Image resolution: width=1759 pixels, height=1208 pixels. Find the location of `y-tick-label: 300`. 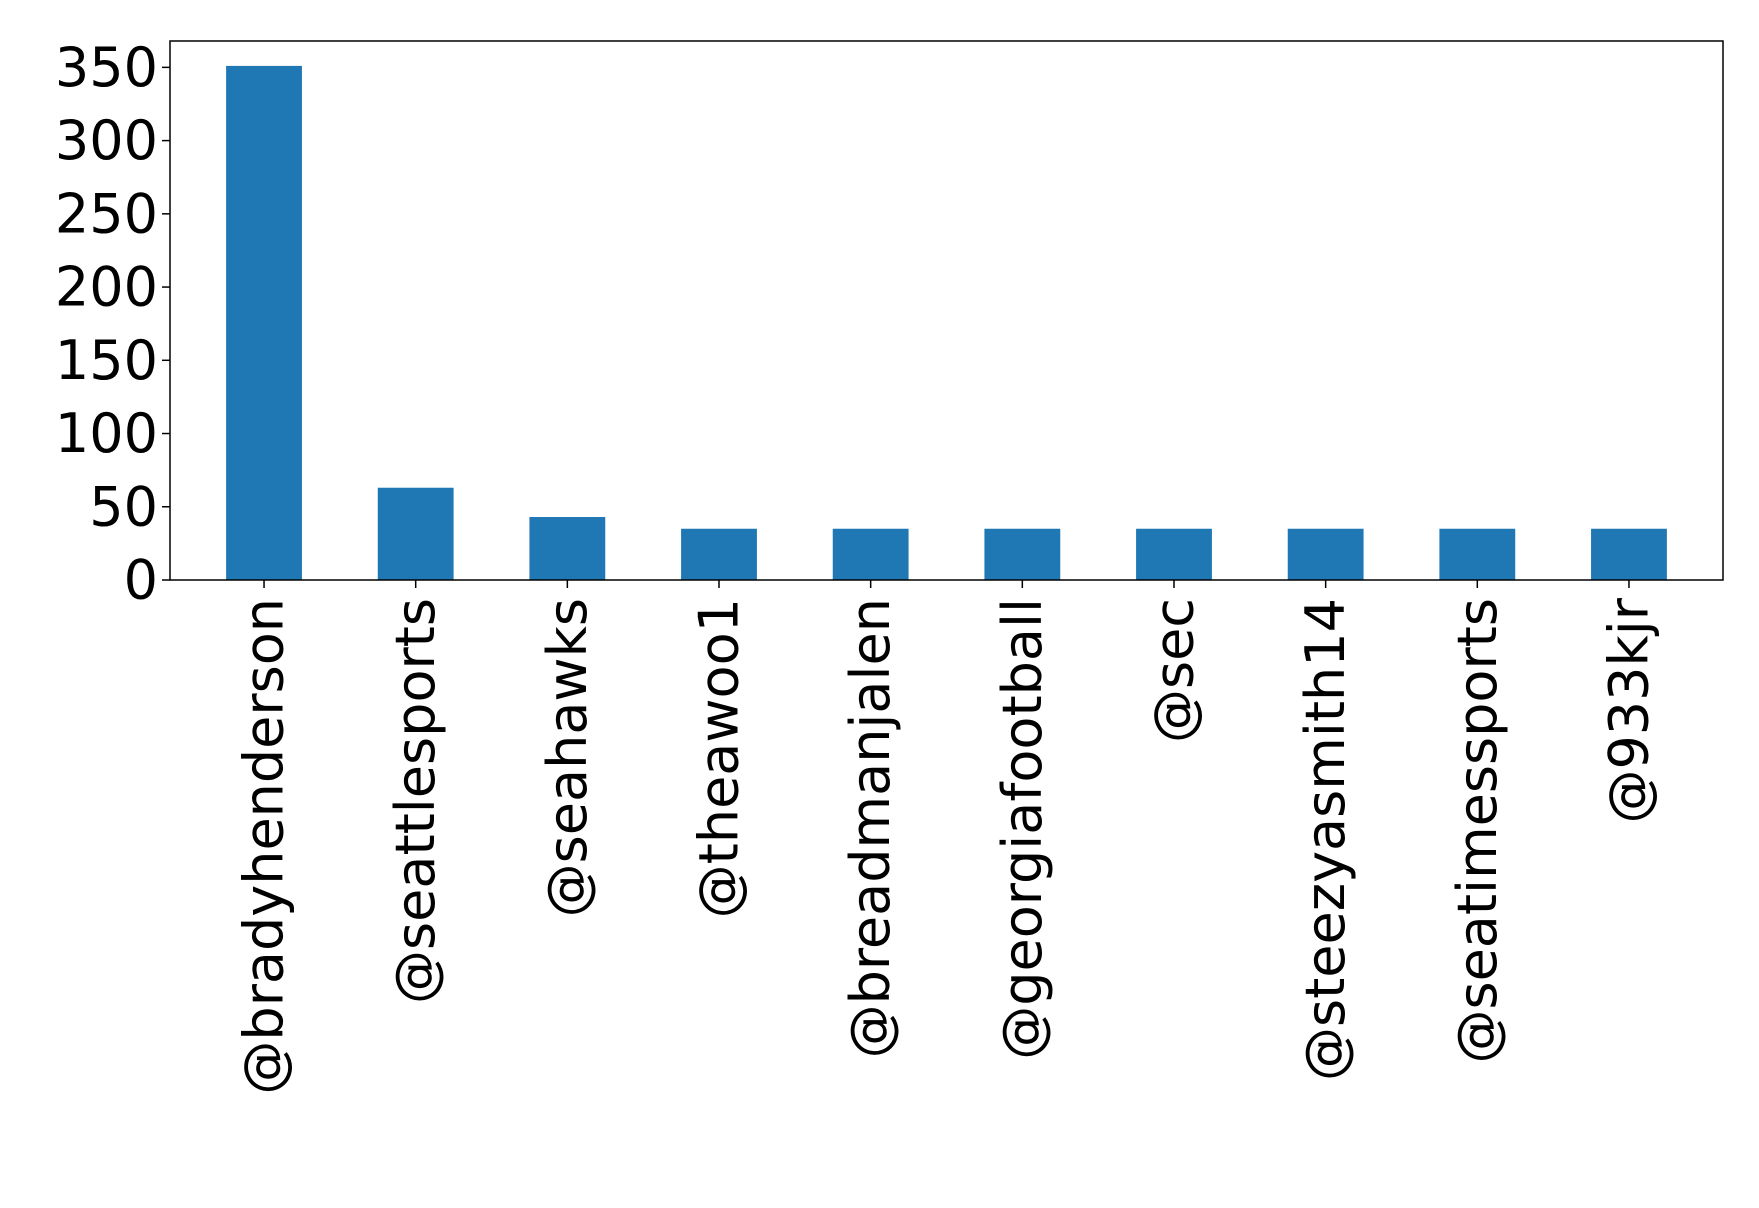

y-tick-label: 300 is located at coordinates (106, 140).